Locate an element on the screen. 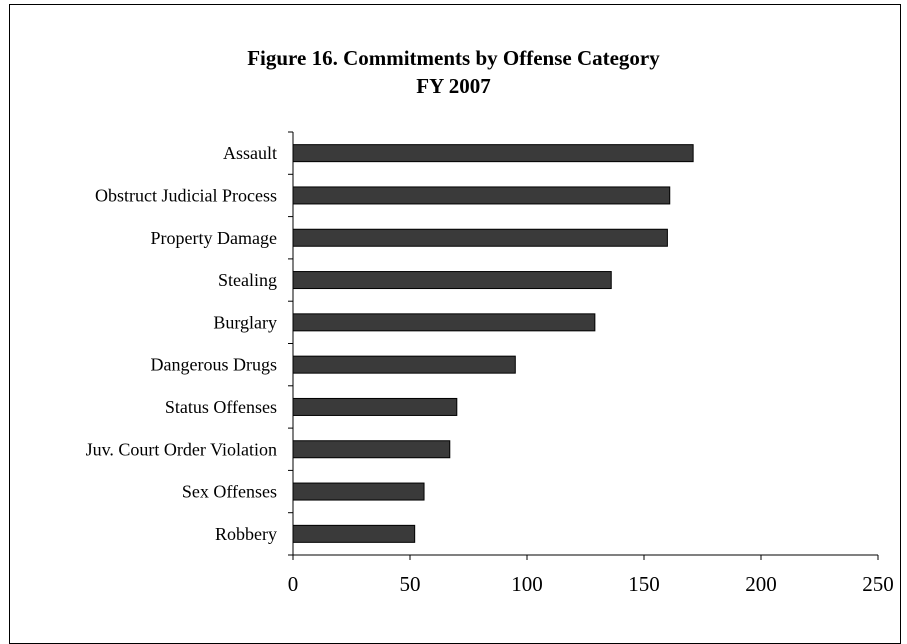 Image resolution: width=907 pixels, height=644 pixels. x-axis-ticks is located at coordinates (585, 557).